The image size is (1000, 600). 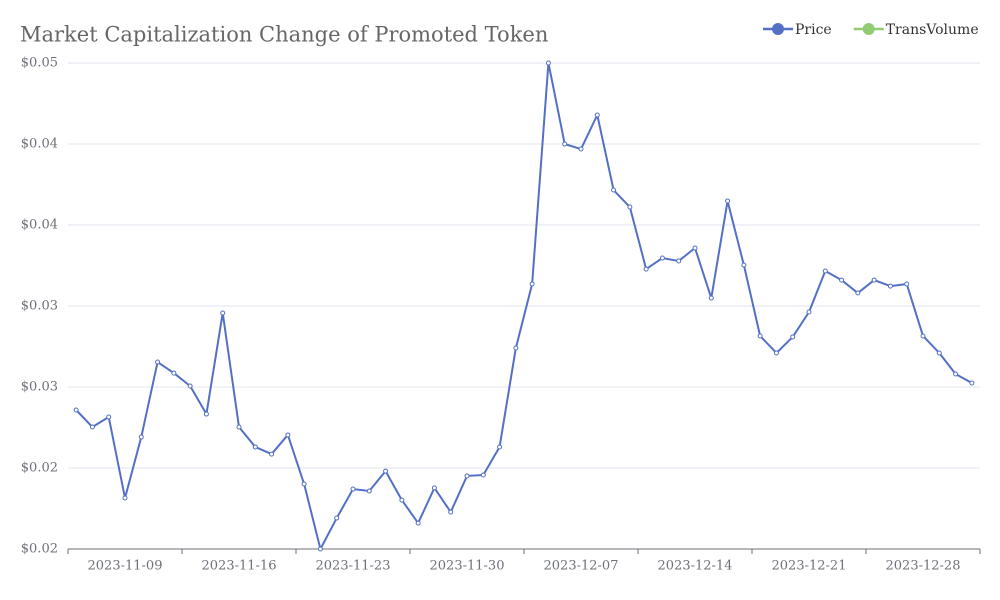 I want to click on x-tick-label: 2023-12-21, so click(x=809, y=566).